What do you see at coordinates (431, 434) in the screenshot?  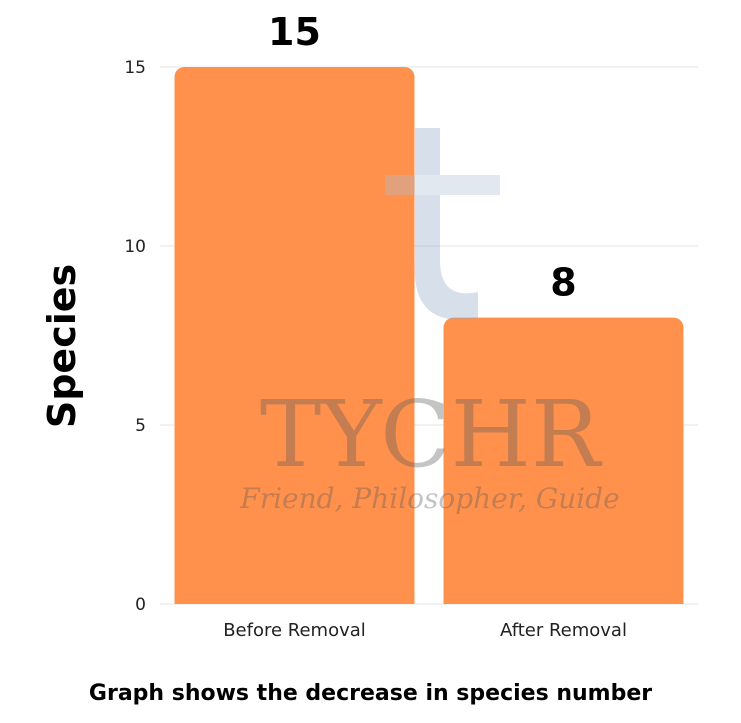 I see `watermark-brand: TYCHR` at bounding box center [431, 434].